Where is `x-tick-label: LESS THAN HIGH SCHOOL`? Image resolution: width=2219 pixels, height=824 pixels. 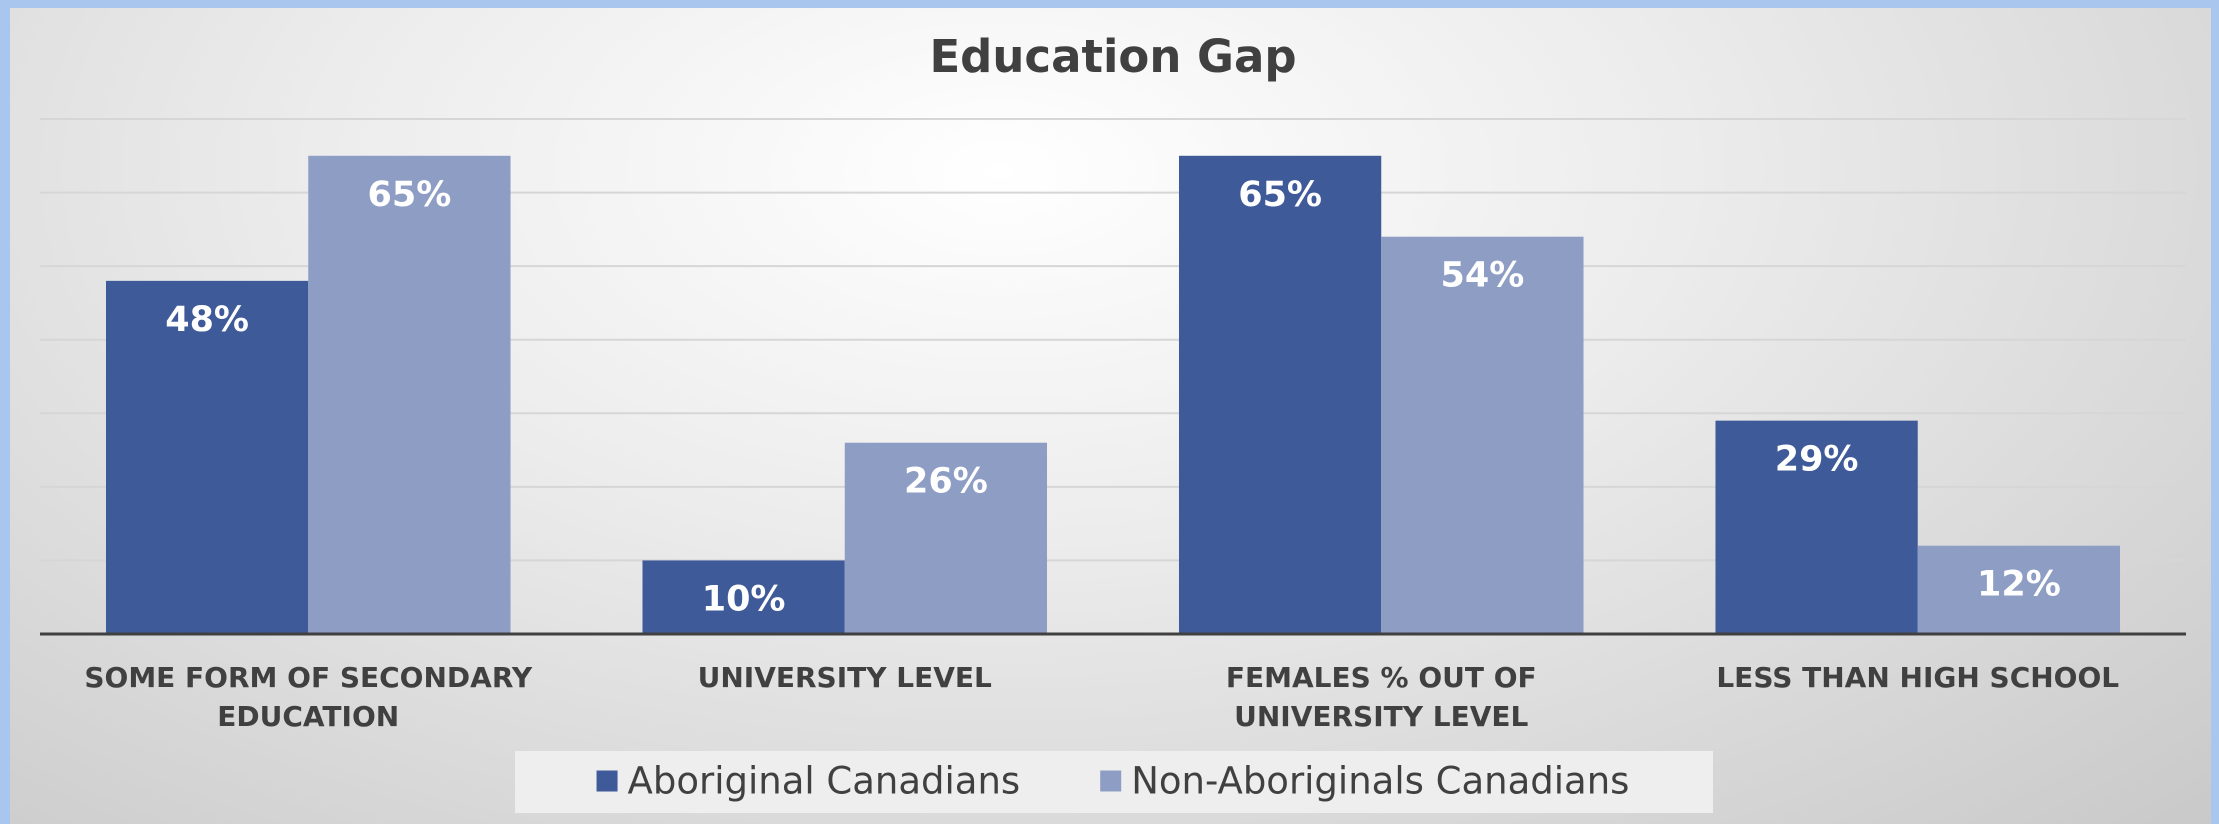 x-tick-label: LESS THAN HIGH SCHOOL is located at coordinates (1918, 677).